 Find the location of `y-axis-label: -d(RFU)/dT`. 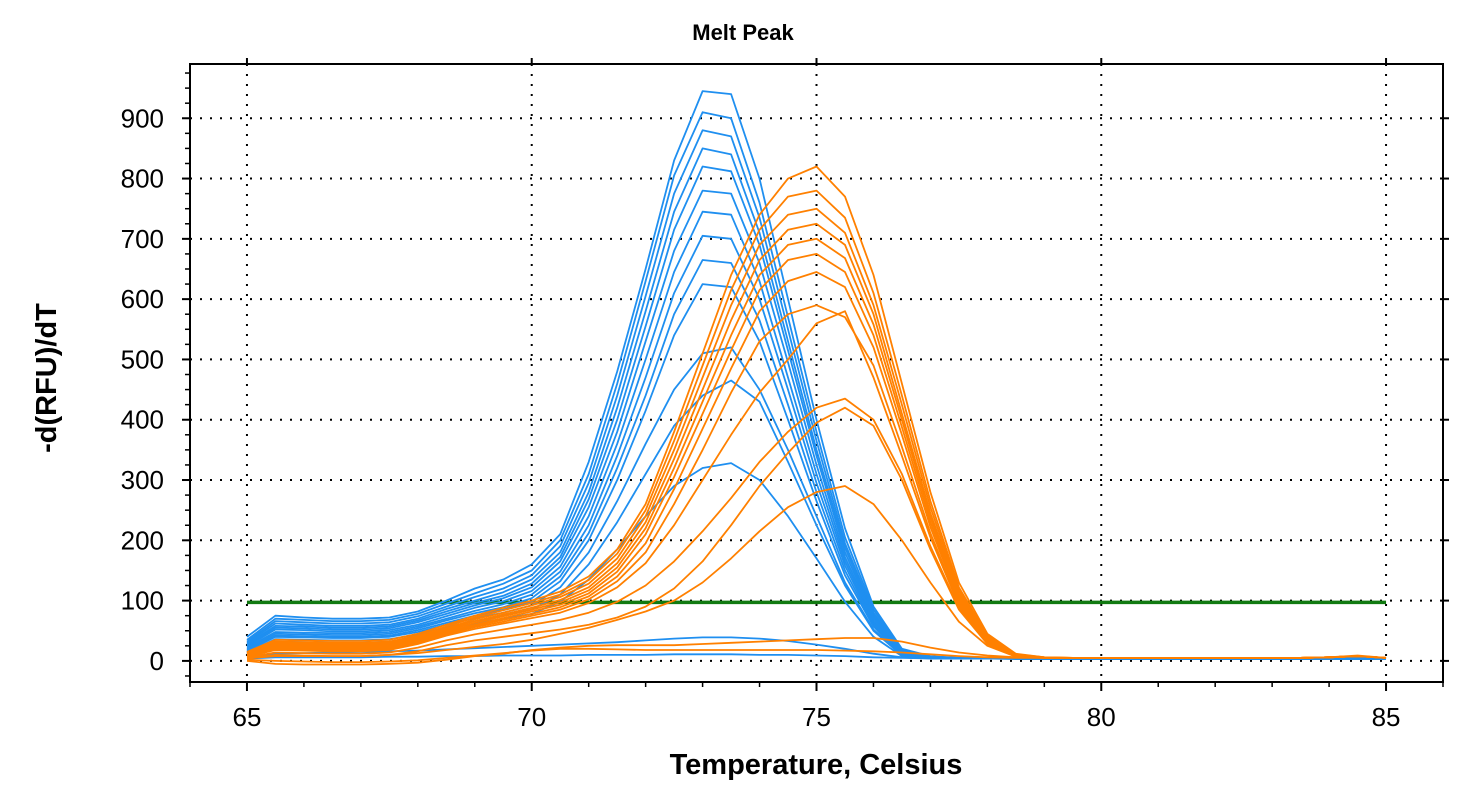

y-axis-label: -d(RFU)/dT is located at coordinates (47, 378).